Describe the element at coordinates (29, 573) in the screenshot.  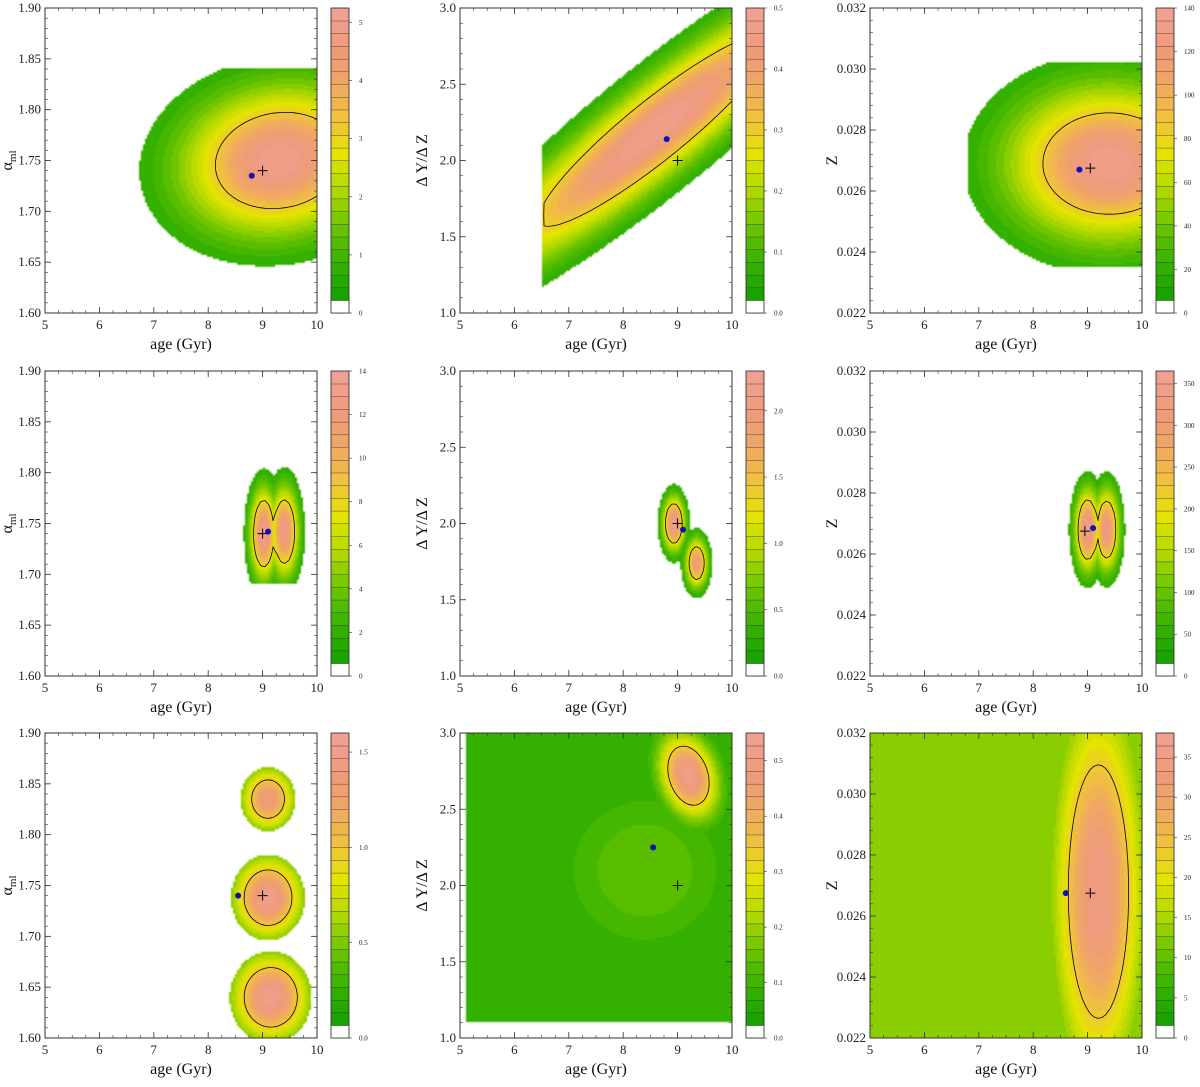
I see `y-tick-label: 1.70` at that location.